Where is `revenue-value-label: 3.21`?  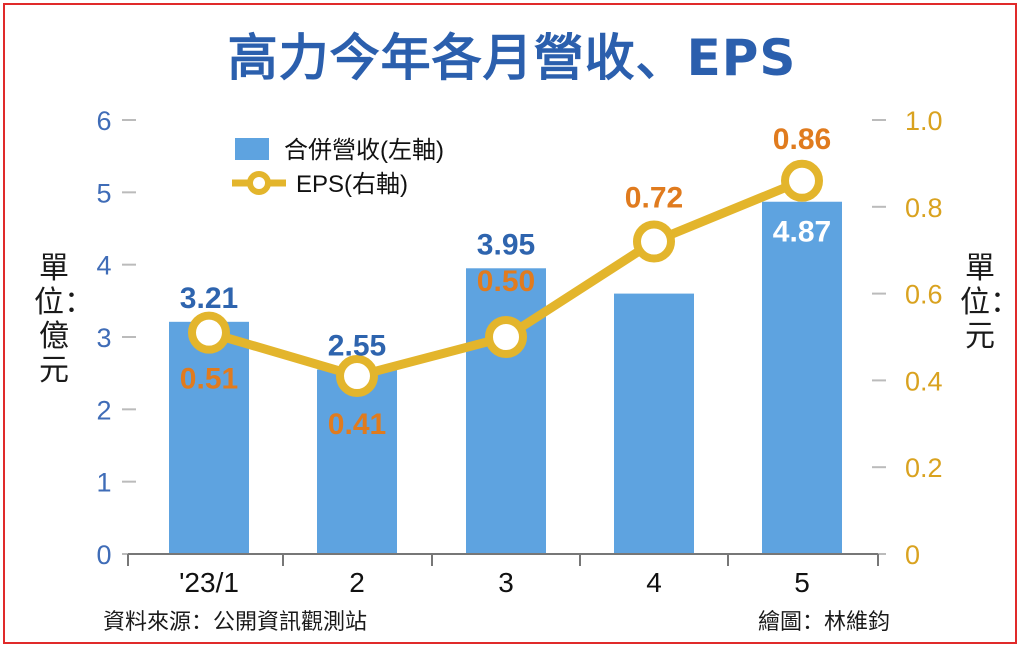
revenue-value-label: 3.21 is located at coordinates (209, 298).